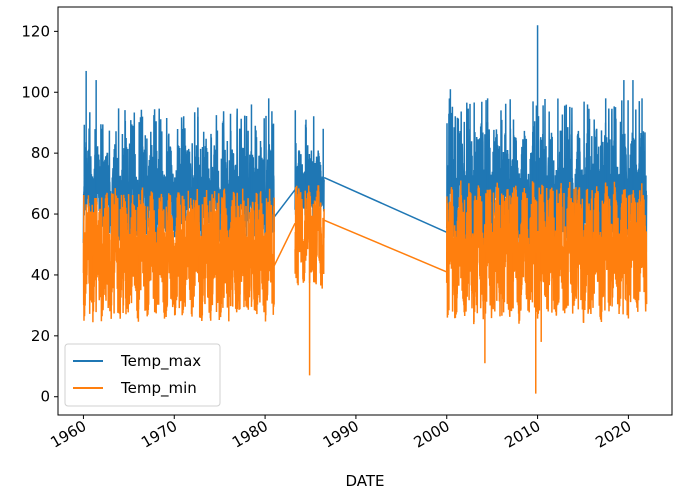  I want to click on legend-label: Temp_min, so click(158, 388).